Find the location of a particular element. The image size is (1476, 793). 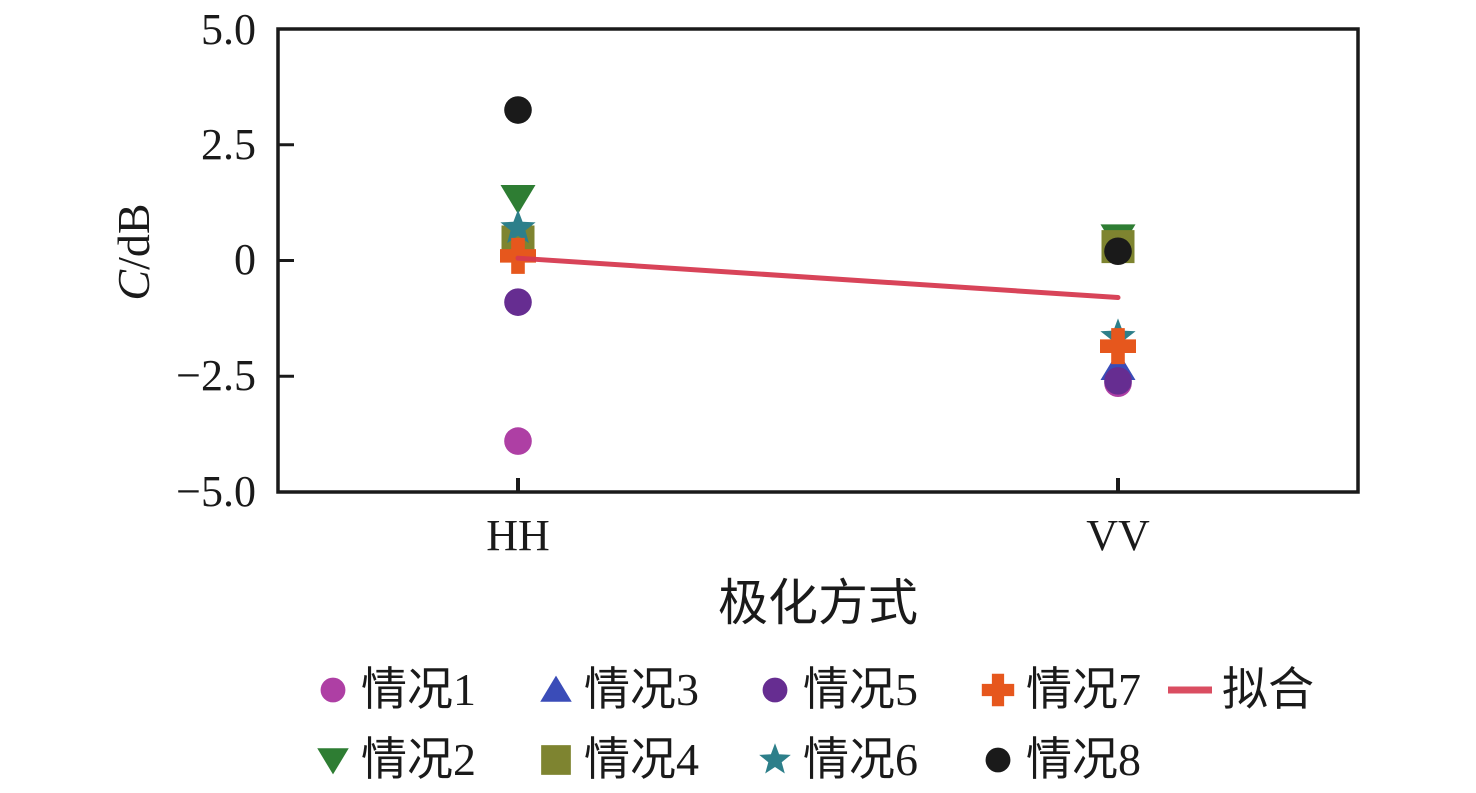

case-2-marker-icon is located at coordinates (333, 761).